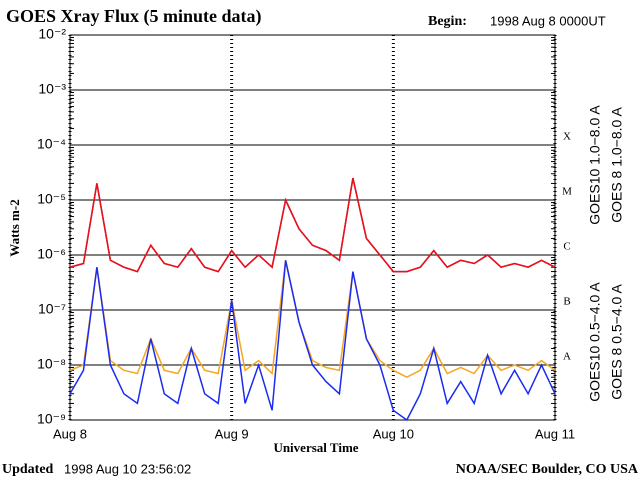 The height and width of the screenshot is (480, 640). I want to click on x-axis-label: Universal Time, so click(315, 447).